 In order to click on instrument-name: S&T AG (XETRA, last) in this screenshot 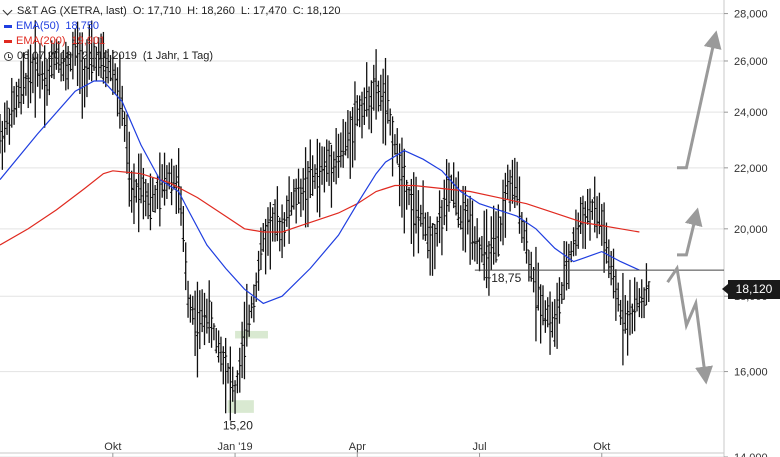, I will do `click(72, 11)`.